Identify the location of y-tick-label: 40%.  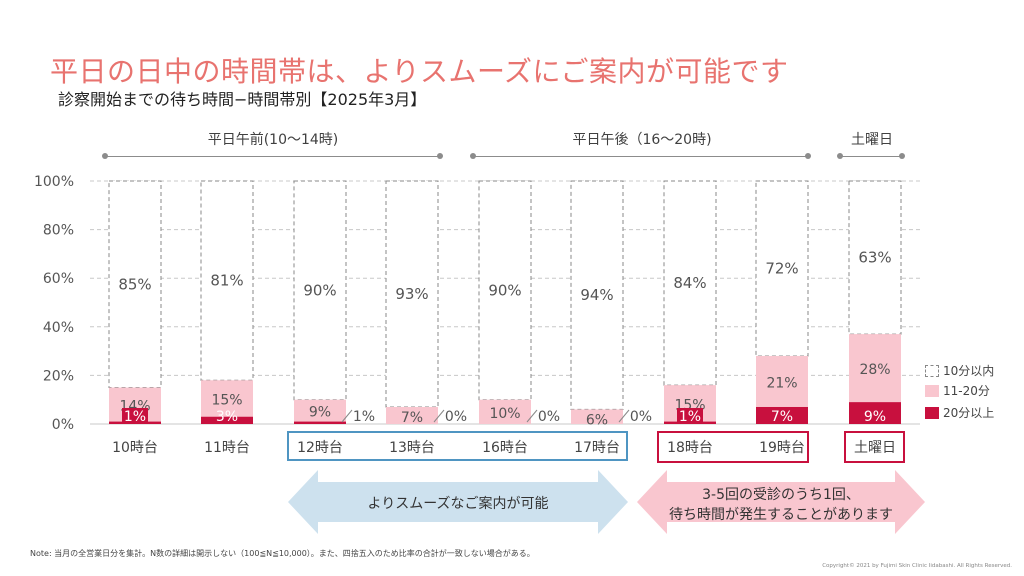
(58, 328).